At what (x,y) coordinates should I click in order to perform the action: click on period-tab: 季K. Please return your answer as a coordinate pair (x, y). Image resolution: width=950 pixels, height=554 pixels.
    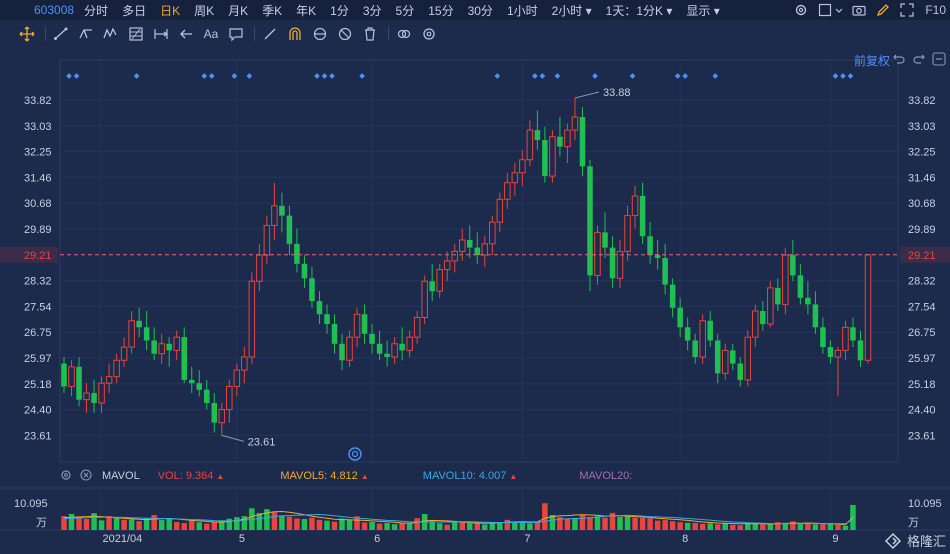
    Looking at the image, I should click on (272, 10).